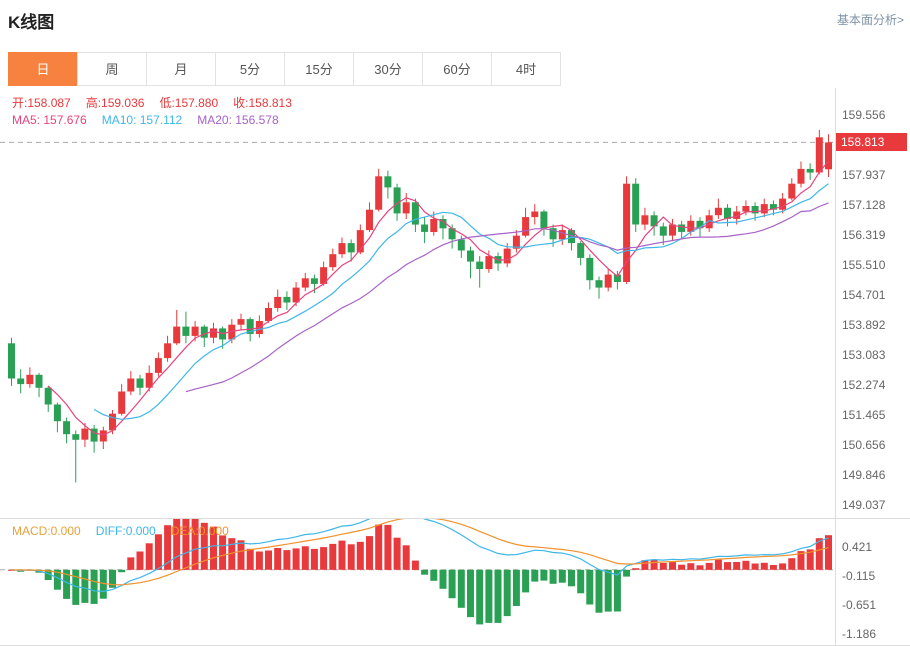 This screenshot has height=646, width=910. Describe the element at coordinates (31, 22) in the screenshot. I see `page-title: K线图` at that location.